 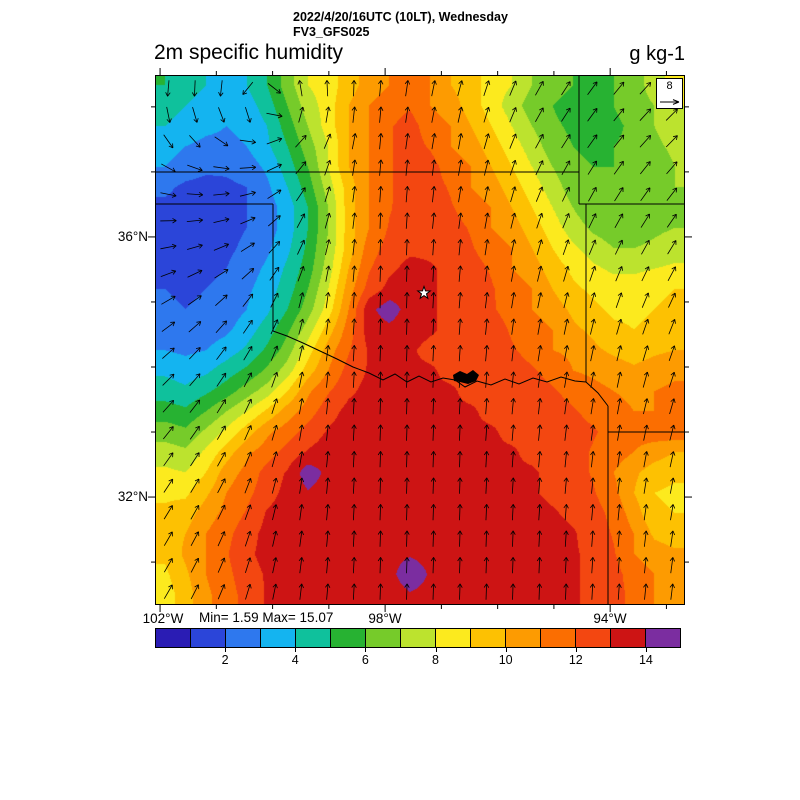 What do you see at coordinates (669, 102) in the screenshot?
I see `reference-vector-arrow-icon` at bounding box center [669, 102].